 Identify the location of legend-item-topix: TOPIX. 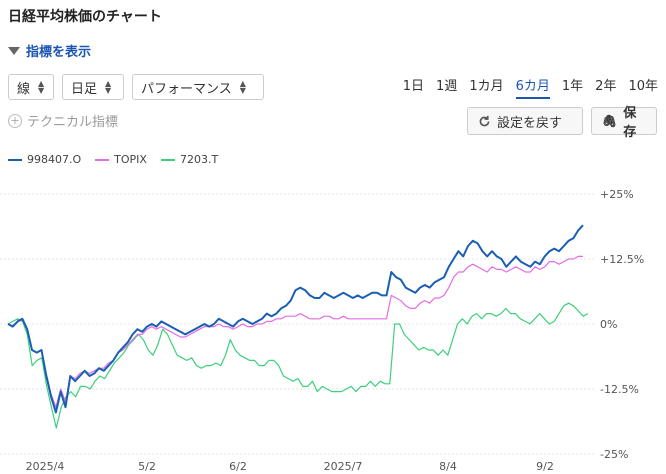
(121, 159).